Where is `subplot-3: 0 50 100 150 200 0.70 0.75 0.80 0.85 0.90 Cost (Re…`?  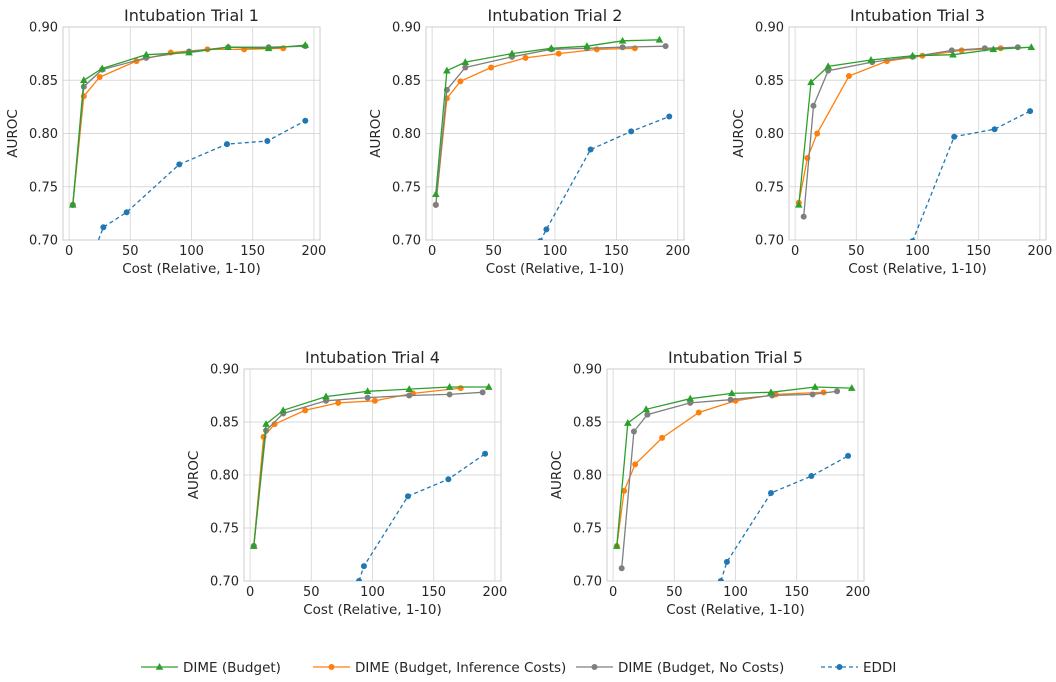 subplot-3: 0 50 100 150 200 0.70 0.75 0.80 0.85 0.90 Cost (Re… is located at coordinates (891, 141).